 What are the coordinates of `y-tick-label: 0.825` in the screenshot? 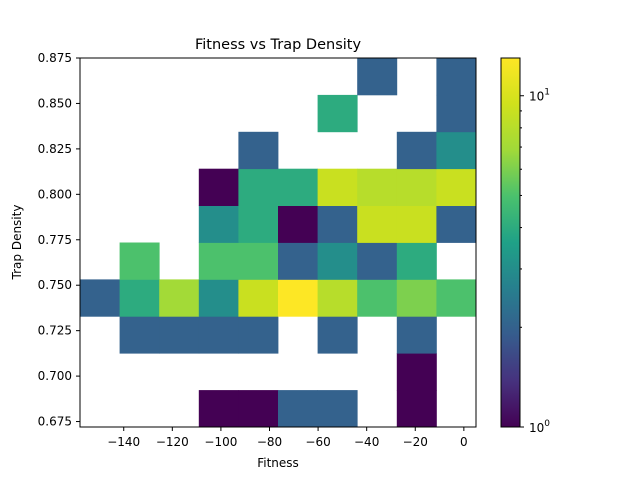 It's located at (55, 149).